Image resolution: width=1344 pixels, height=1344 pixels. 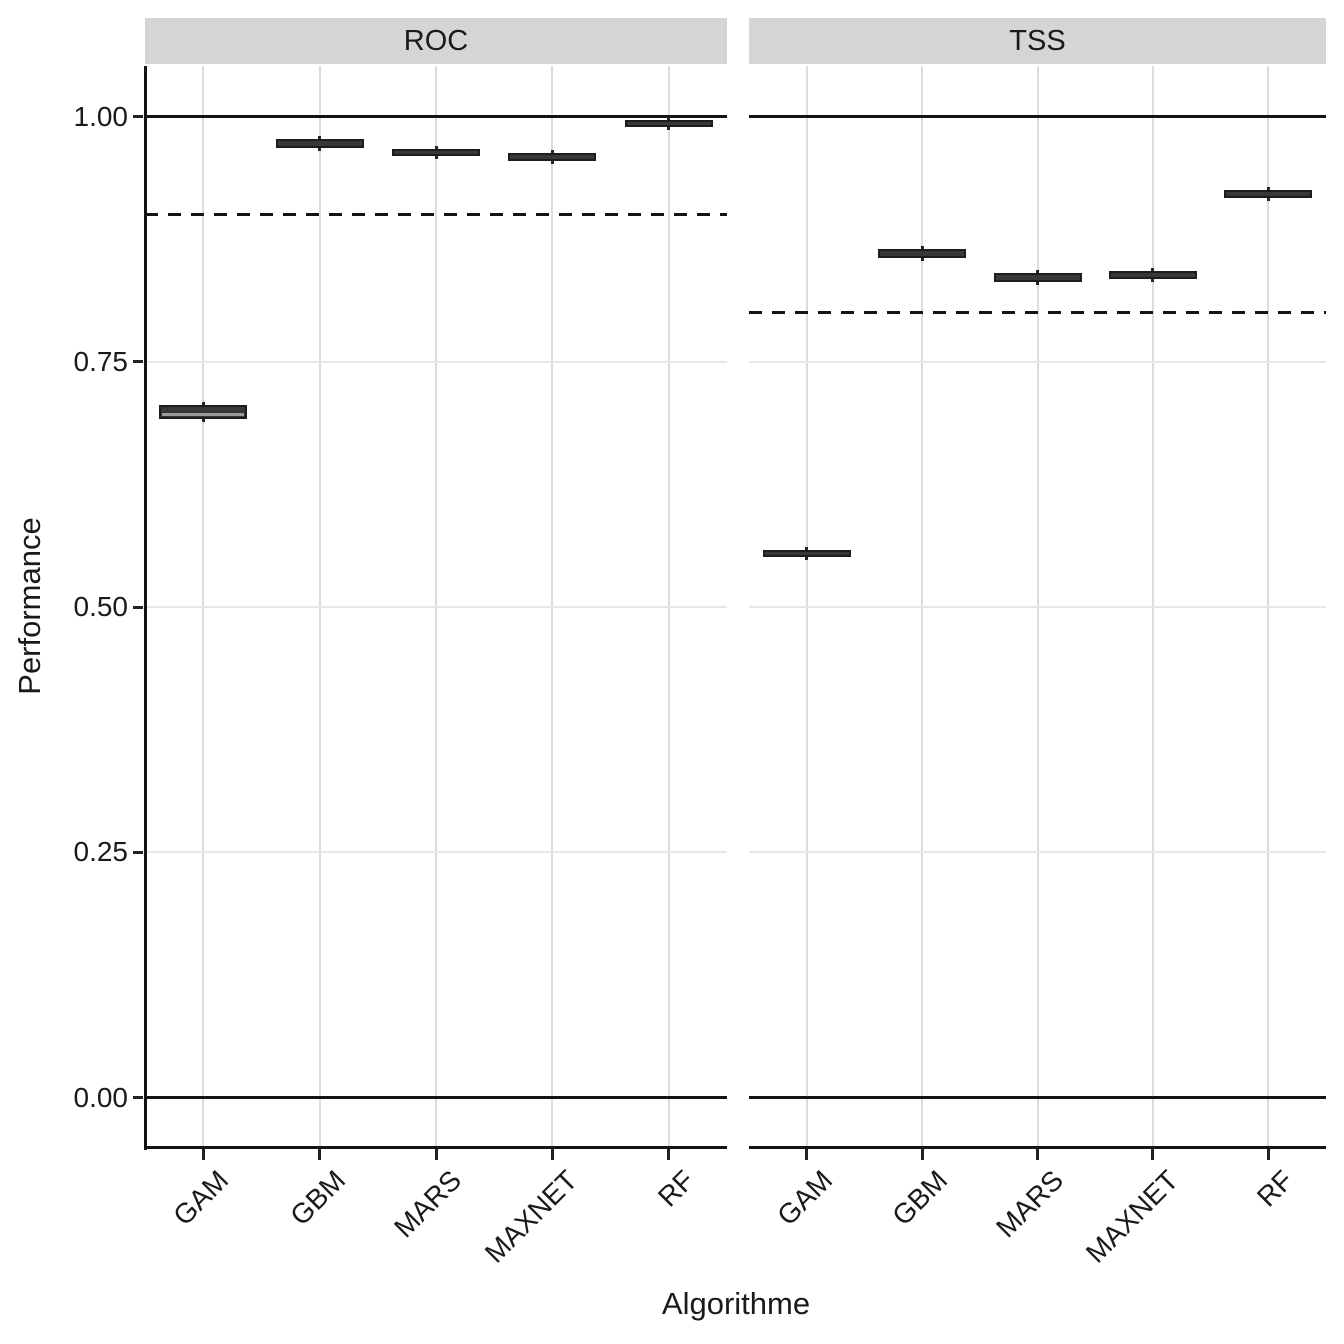 What do you see at coordinates (101, 606) in the screenshot?
I see `y-axis-tick-label: 0.50` at bounding box center [101, 606].